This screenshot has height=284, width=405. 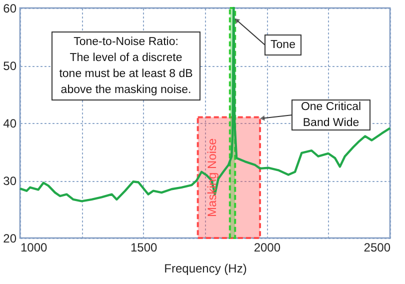 What do you see at coordinates (331, 115) in the screenshot?
I see `annotation: One Critical Band Wide` at bounding box center [331, 115].